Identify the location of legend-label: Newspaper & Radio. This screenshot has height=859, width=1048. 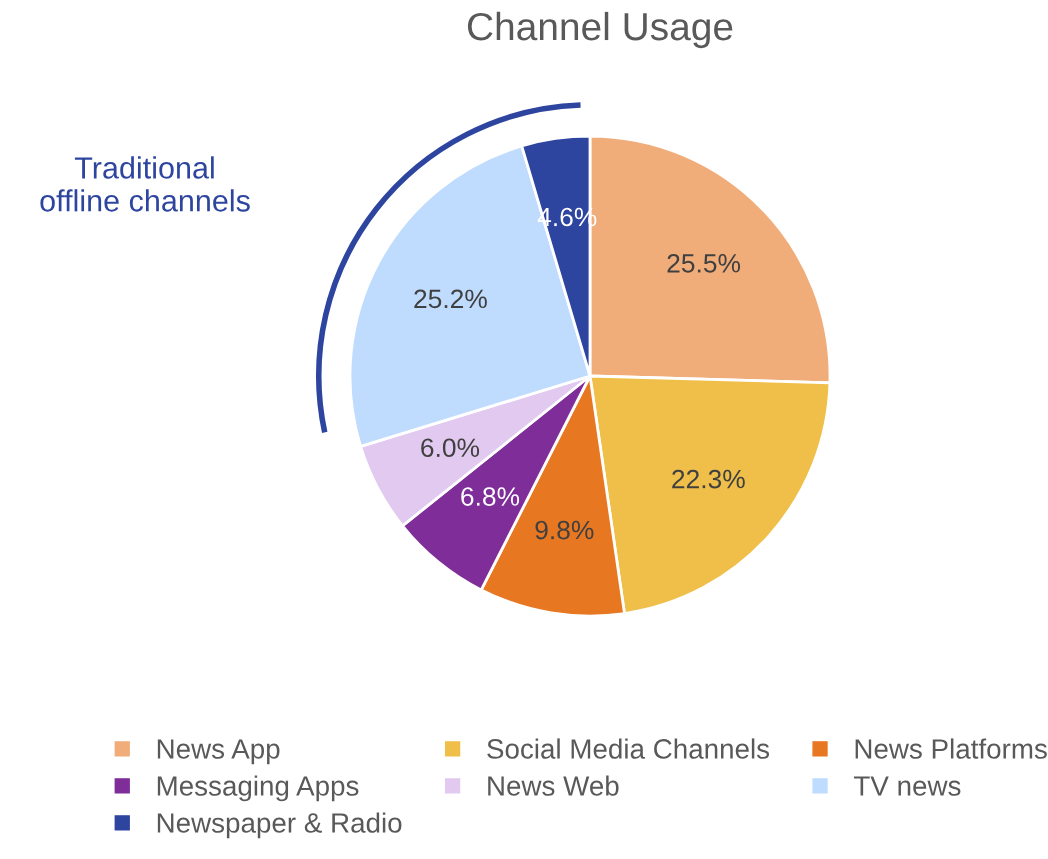
(279, 825).